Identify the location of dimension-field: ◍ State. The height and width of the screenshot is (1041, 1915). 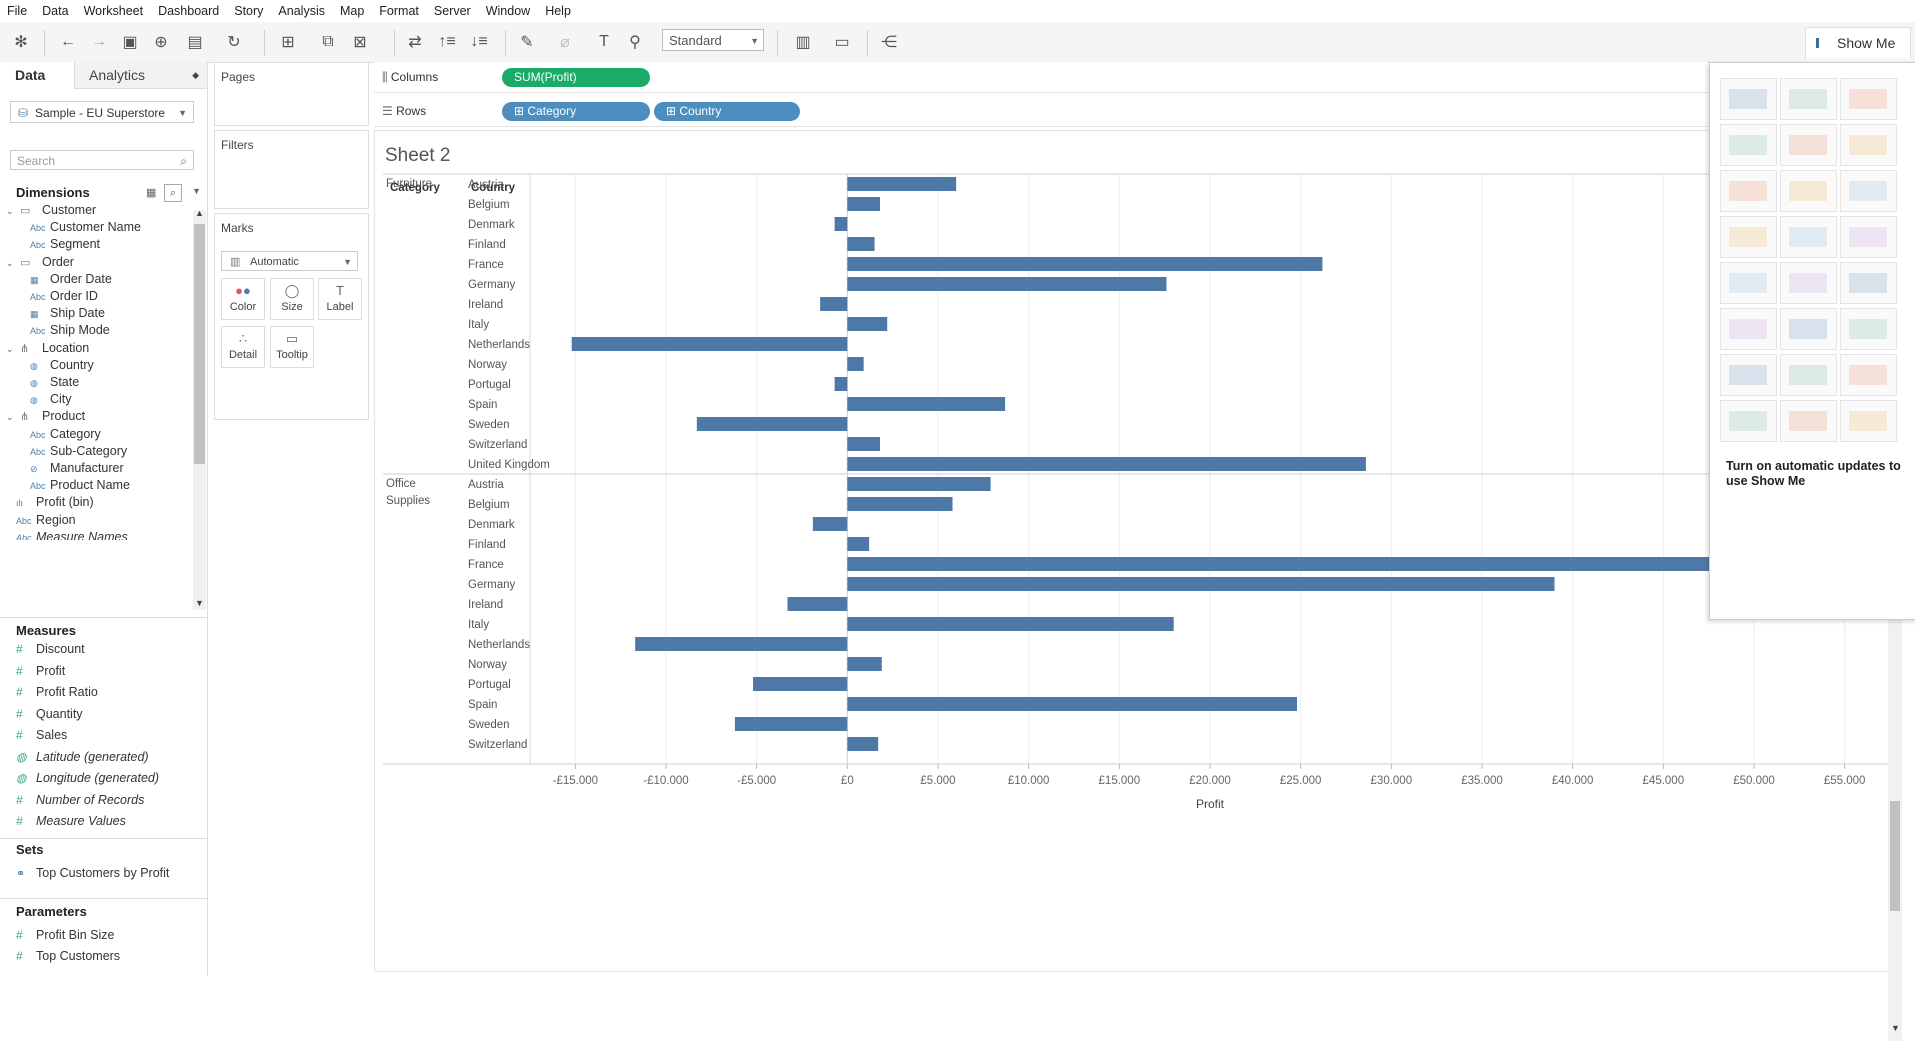
(54, 382).